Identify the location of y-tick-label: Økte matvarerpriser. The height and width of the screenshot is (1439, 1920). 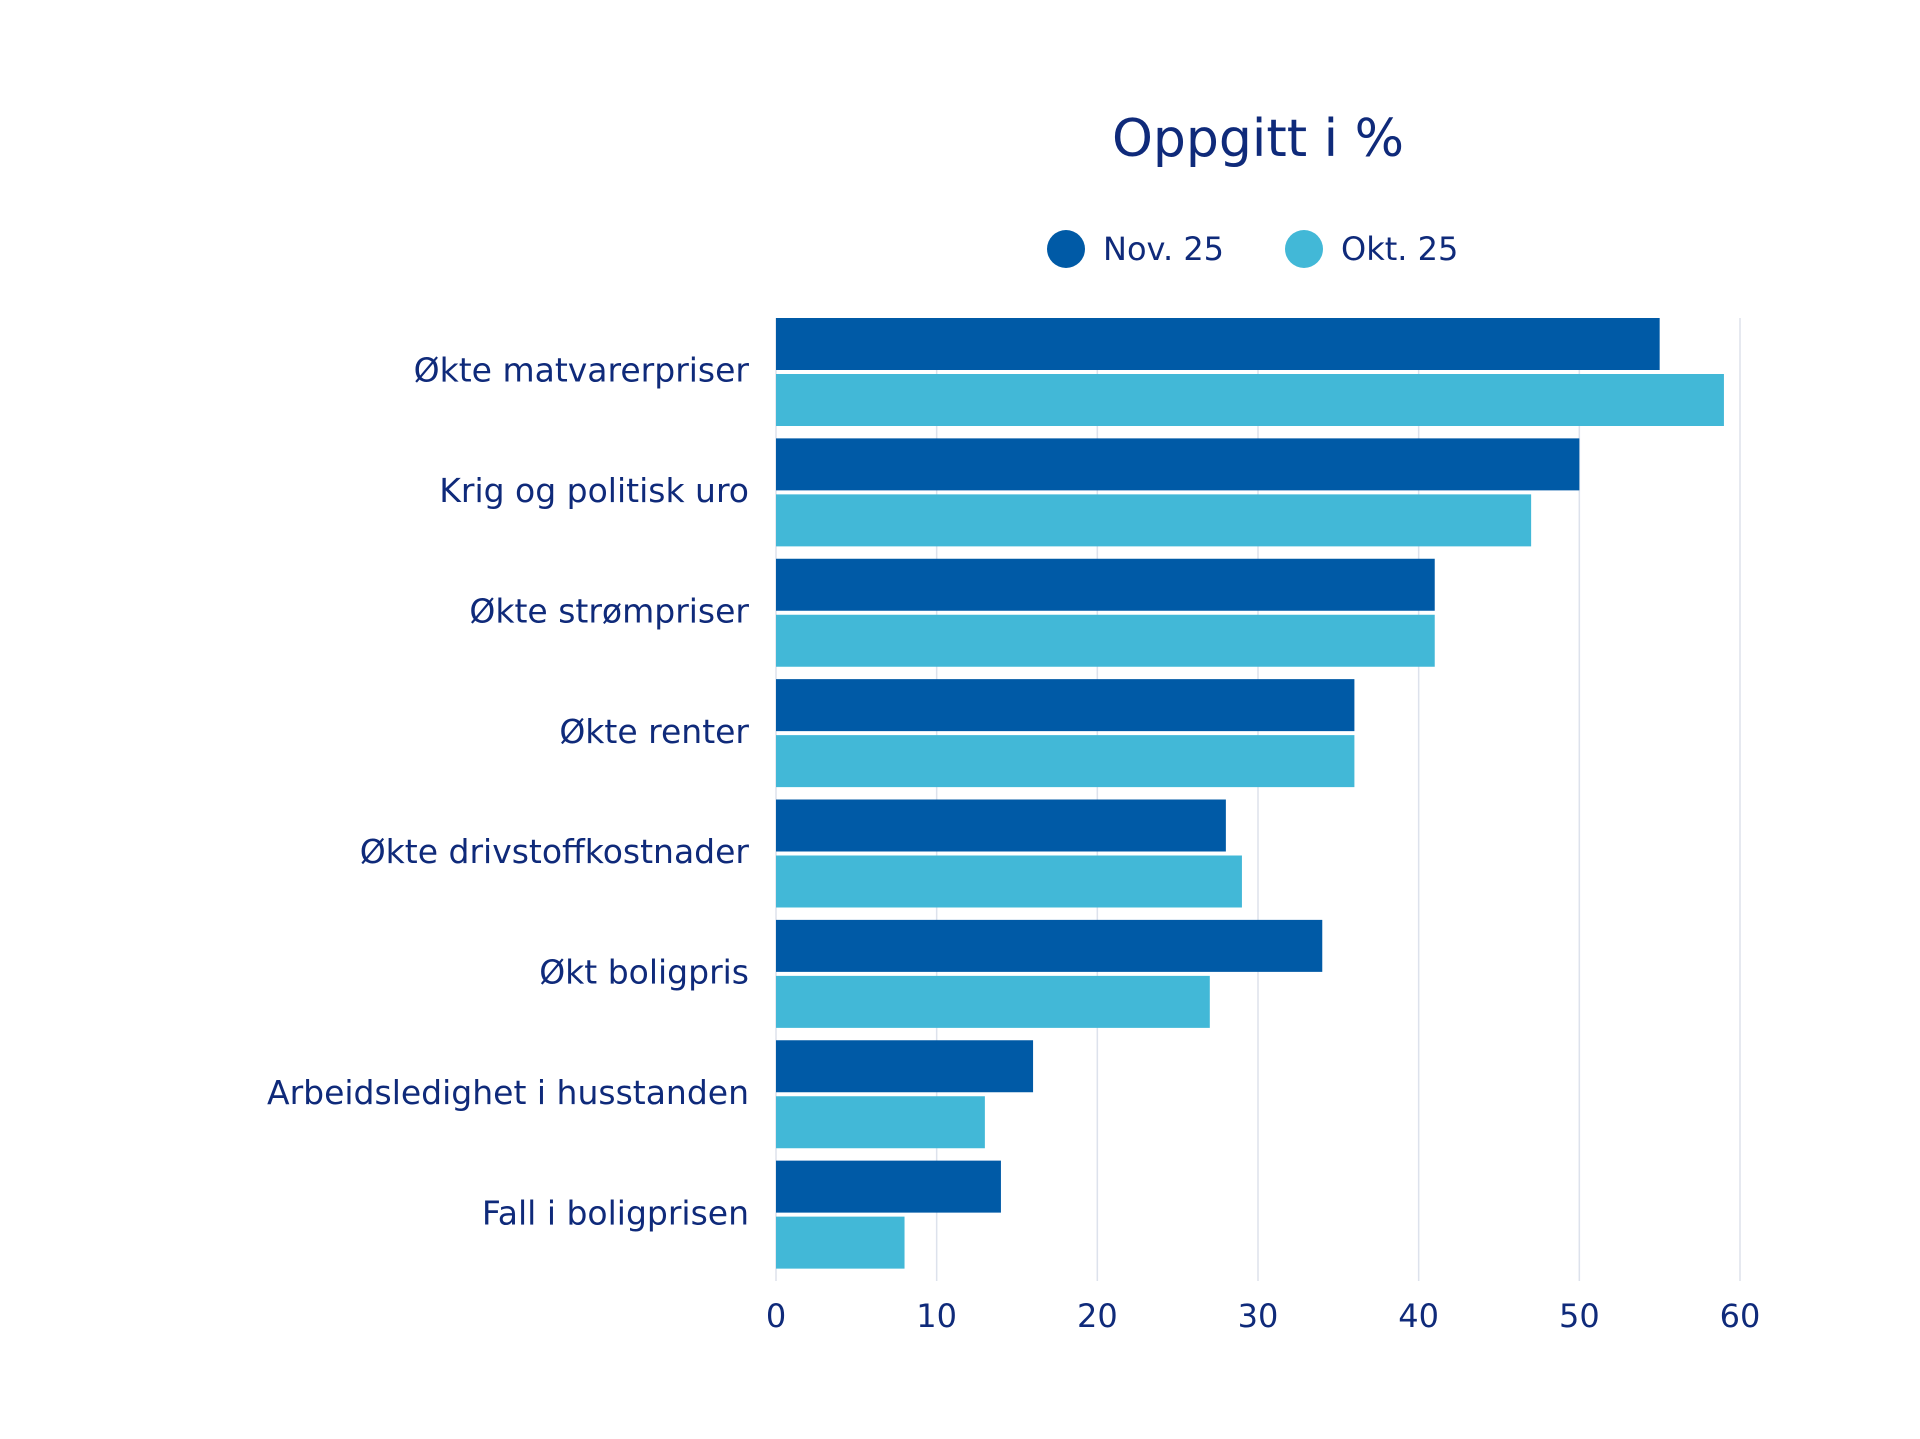
(582, 370).